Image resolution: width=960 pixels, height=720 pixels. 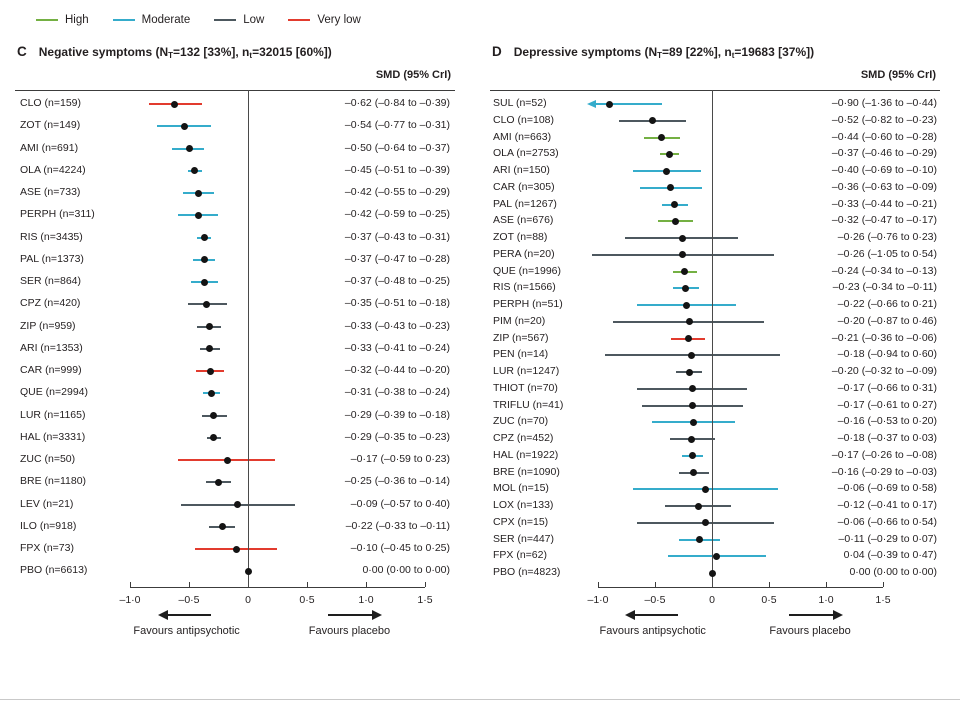 What do you see at coordinates (884, 119) in the screenshot?
I see `smd-value: –0·52 (–0·82 to –0·23)` at bounding box center [884, 119].